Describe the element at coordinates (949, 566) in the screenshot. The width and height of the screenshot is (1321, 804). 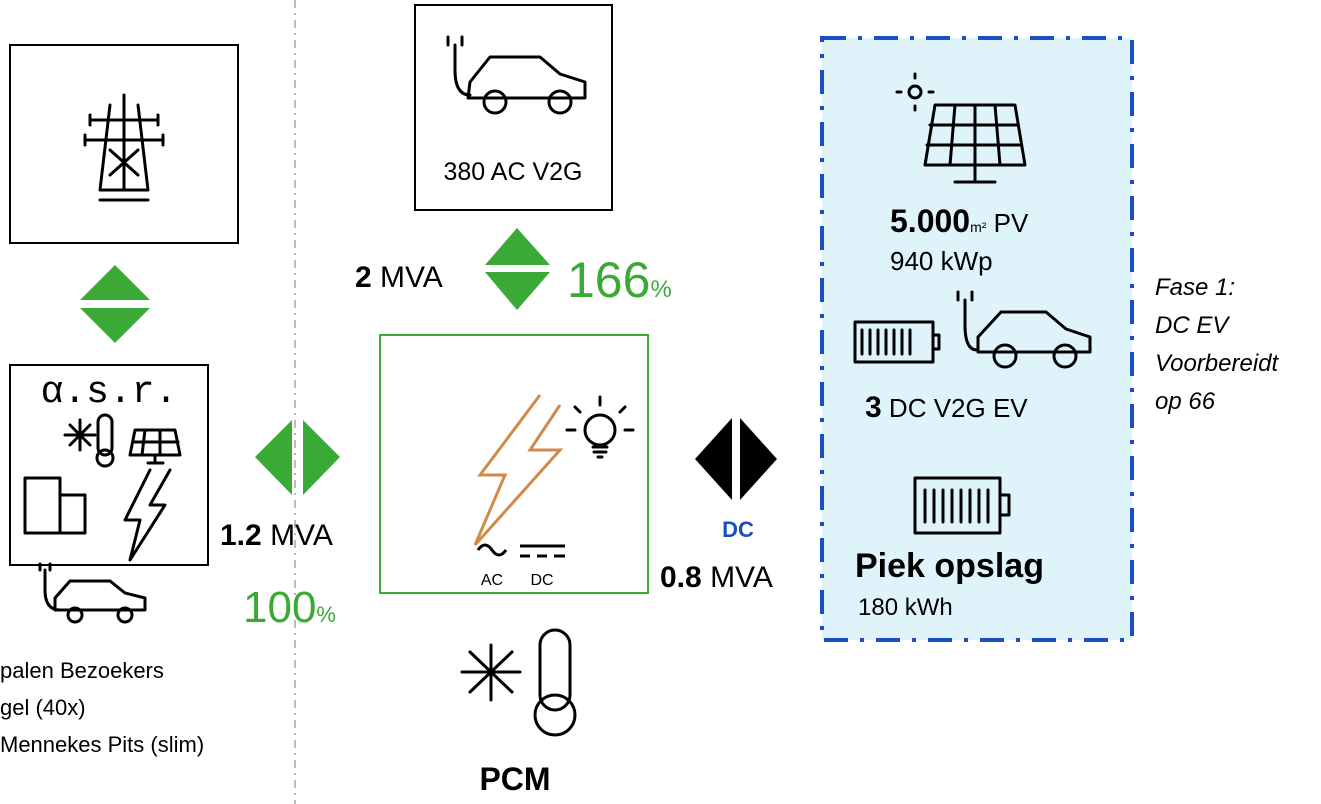
I see `storage-title: Piek opslag` at that location.